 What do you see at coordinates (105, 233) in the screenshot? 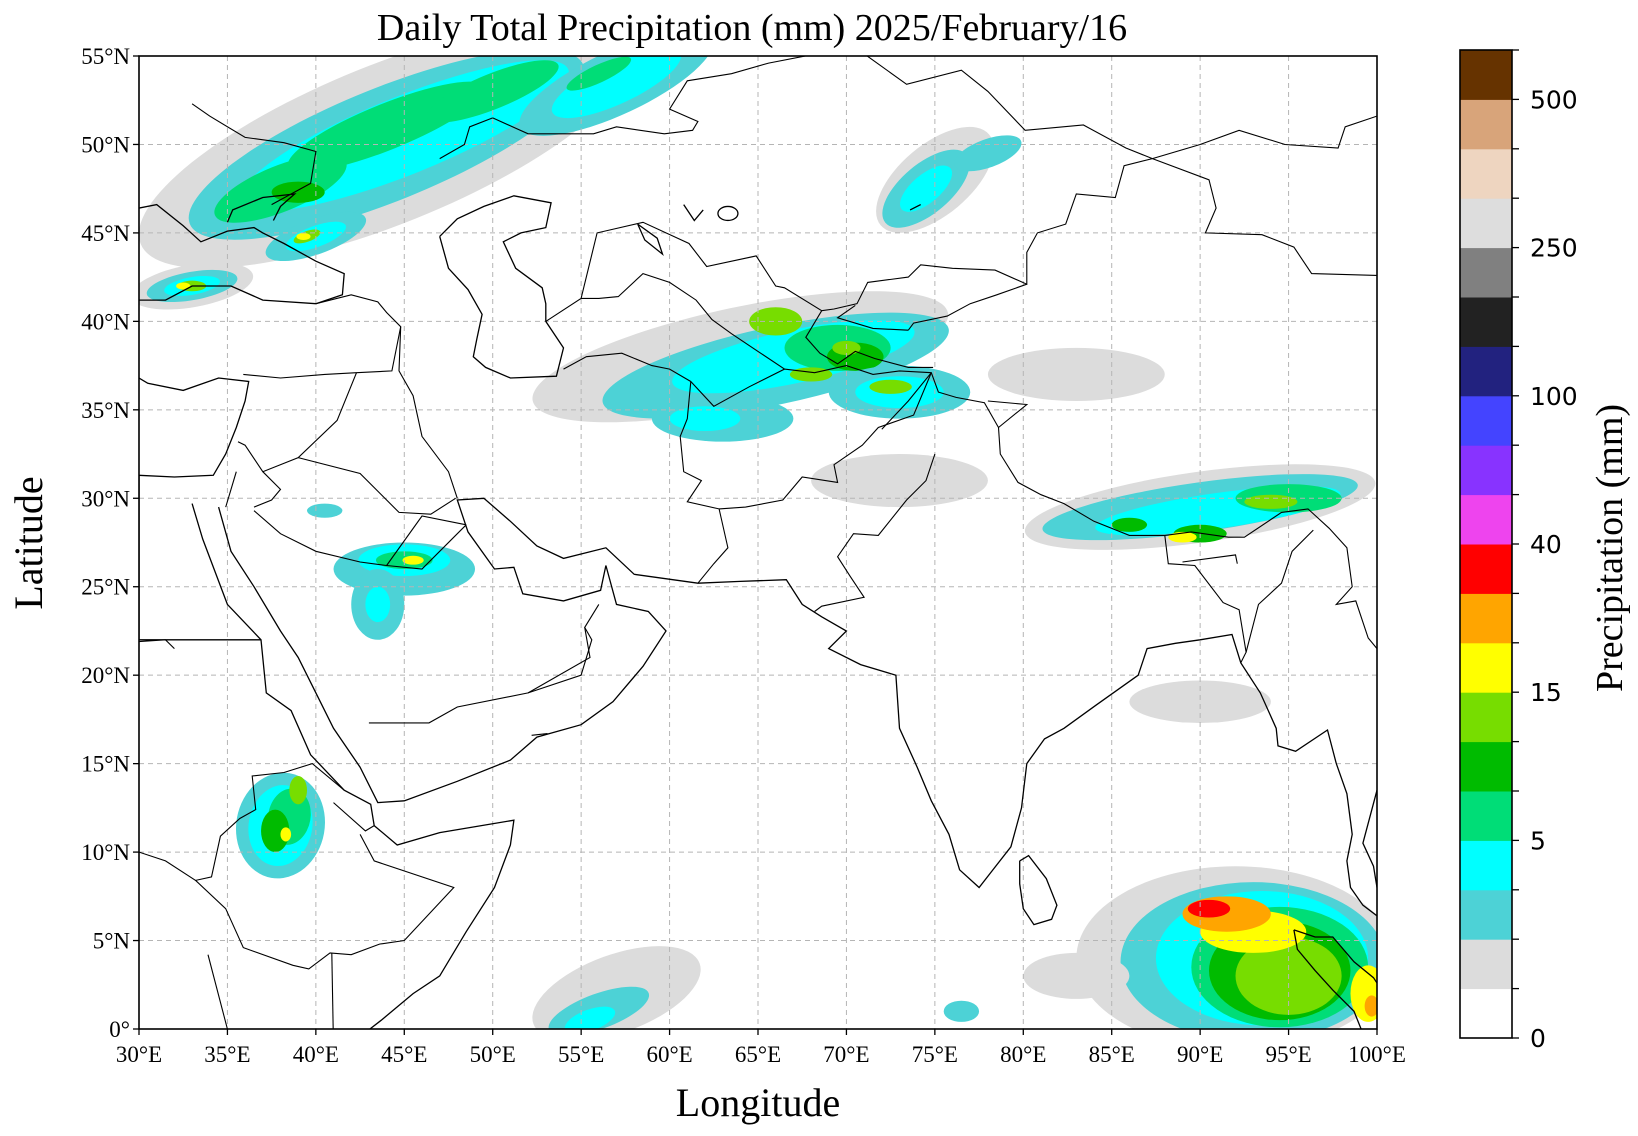
I see `y-tick-label: 45°N` at bounding box center [105, 233].